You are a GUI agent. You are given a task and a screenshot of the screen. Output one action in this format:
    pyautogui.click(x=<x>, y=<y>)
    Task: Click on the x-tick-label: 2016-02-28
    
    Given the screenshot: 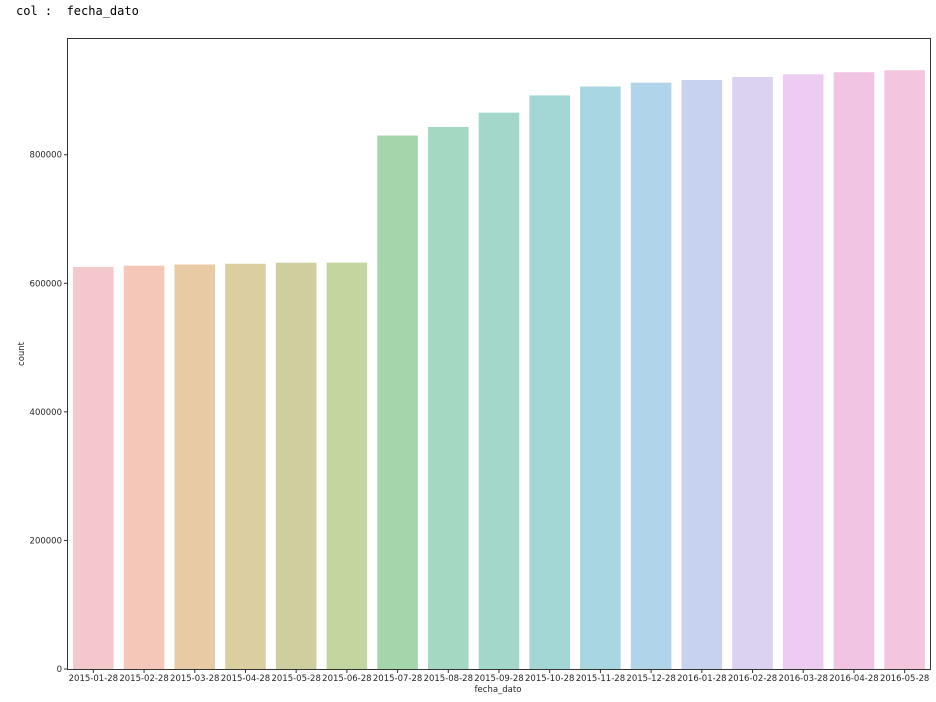 What is the action you would take?
    pyautogui.click(x=752, y=679)
    